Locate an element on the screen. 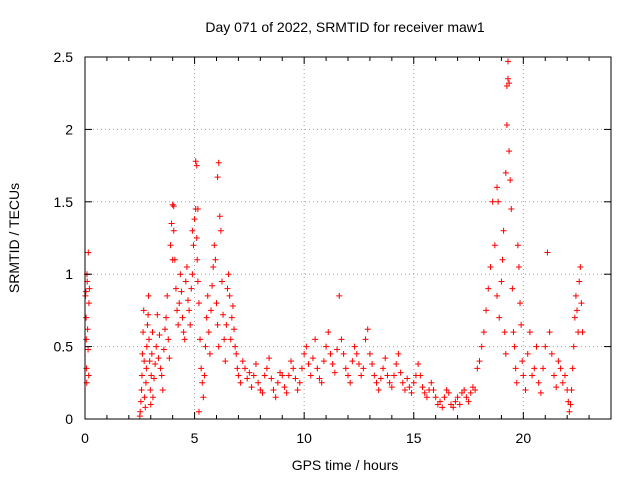 This screenshot has height=480, width=640. x-tick-label: 15 is located at coordinates (414, 438).